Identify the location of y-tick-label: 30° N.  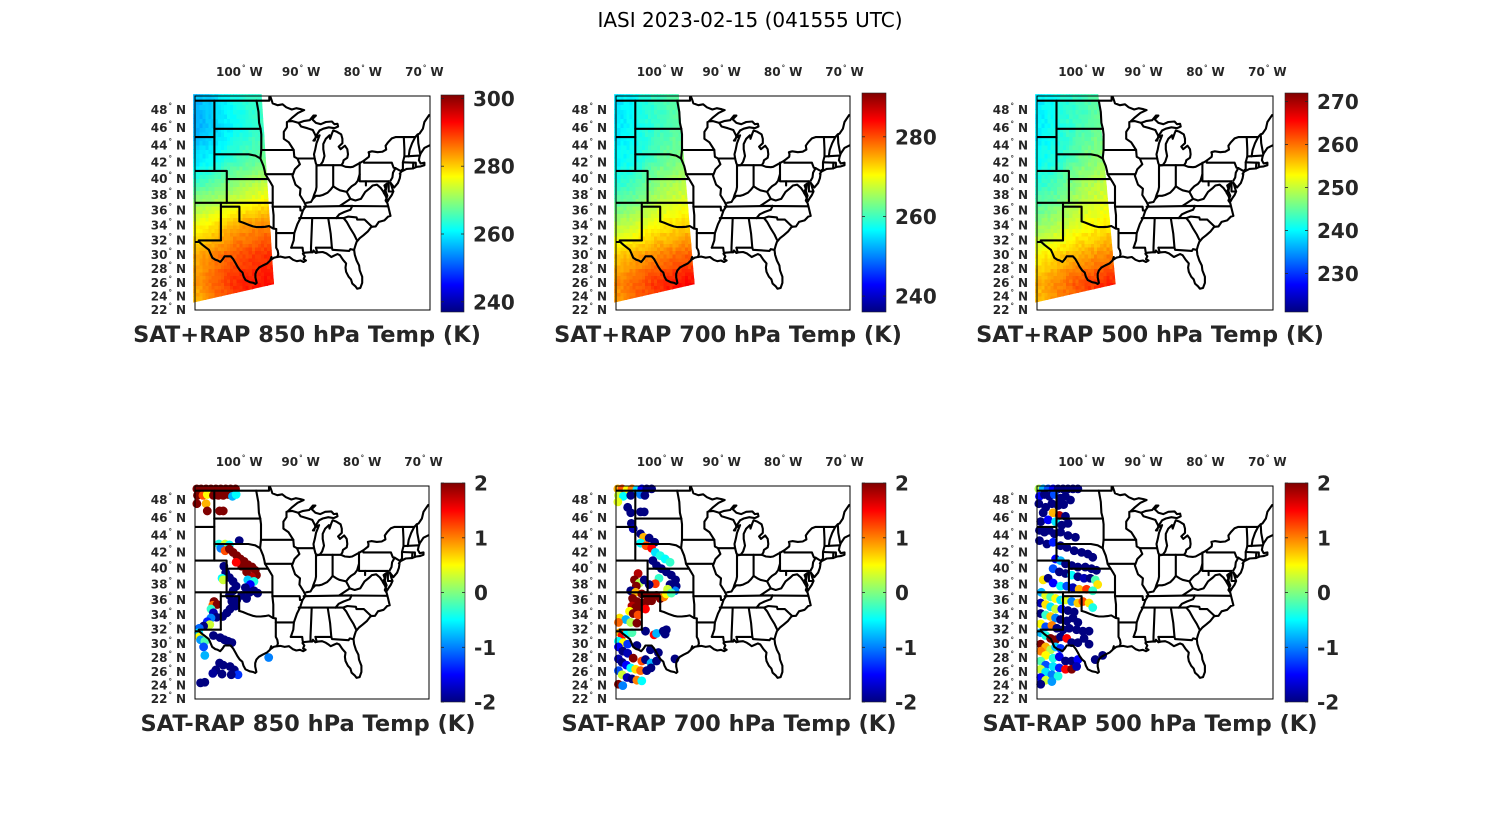
(168, 643).